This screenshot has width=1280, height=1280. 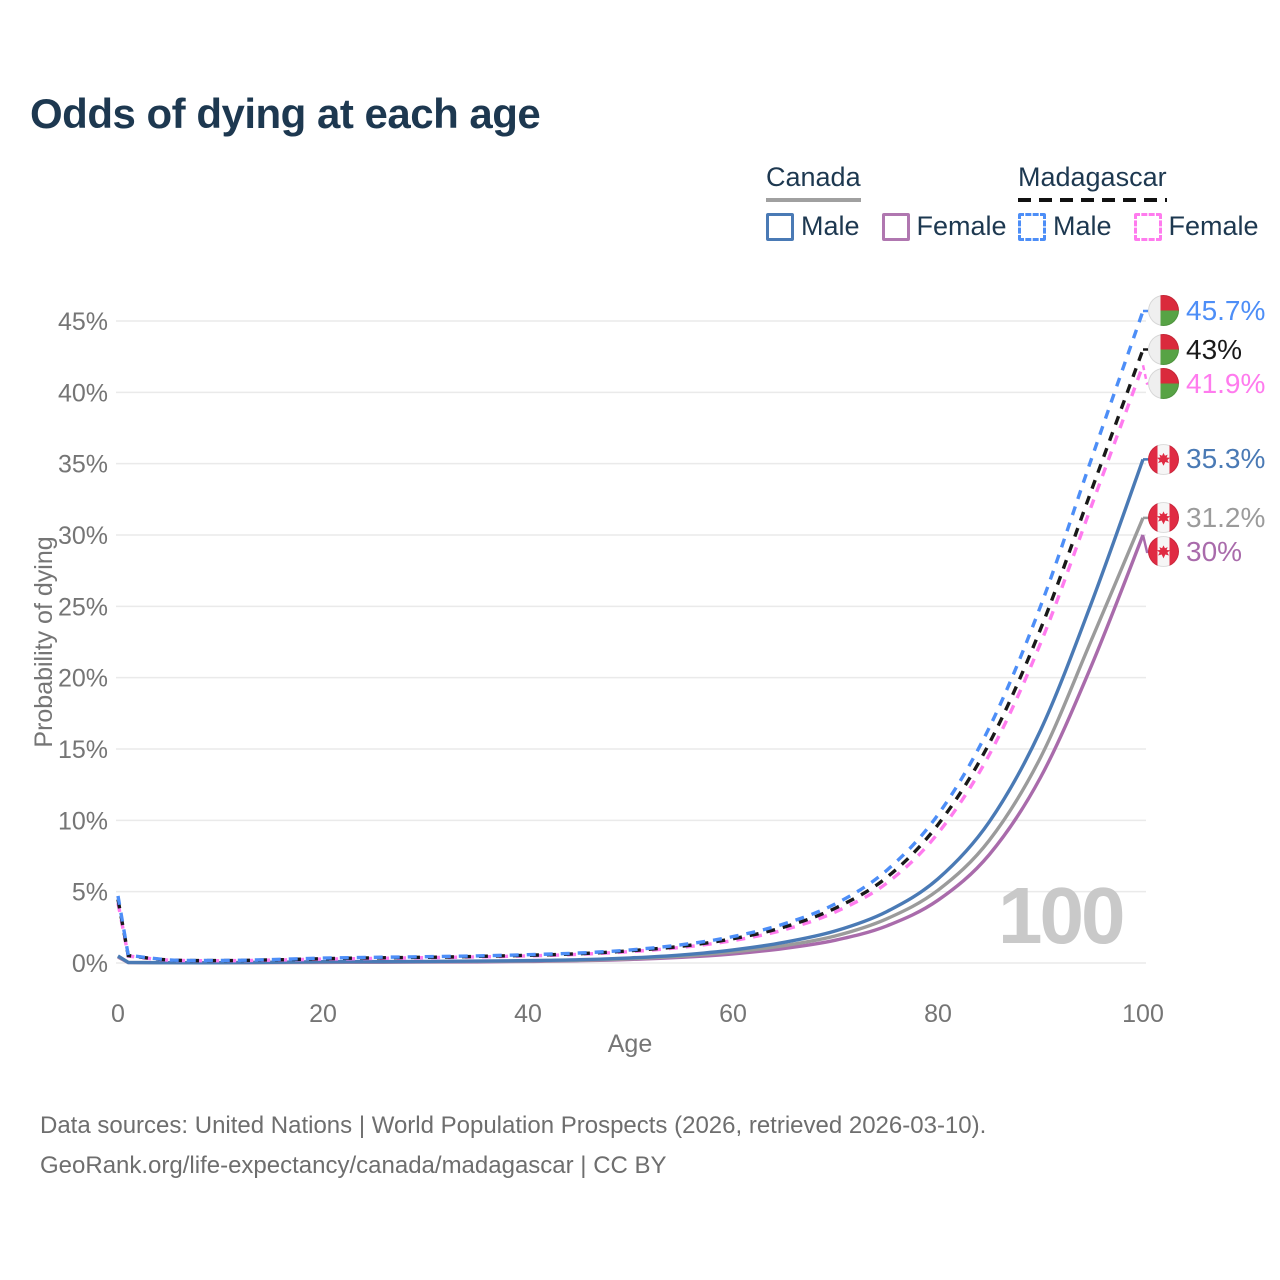 What do you see at coordinates (780, 226) in the screenshot?
I see `canada-male-swatch-icon` at bounding box center [780, 226].